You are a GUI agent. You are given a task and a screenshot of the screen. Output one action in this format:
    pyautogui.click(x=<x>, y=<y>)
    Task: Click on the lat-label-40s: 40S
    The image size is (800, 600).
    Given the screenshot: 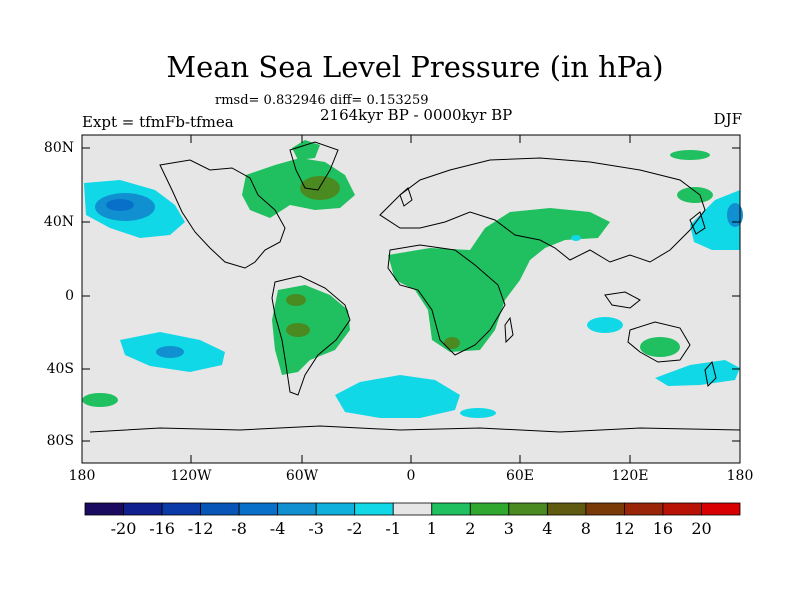 What is the action you would take?
    pyautogui.click(x=60, y=369)
    